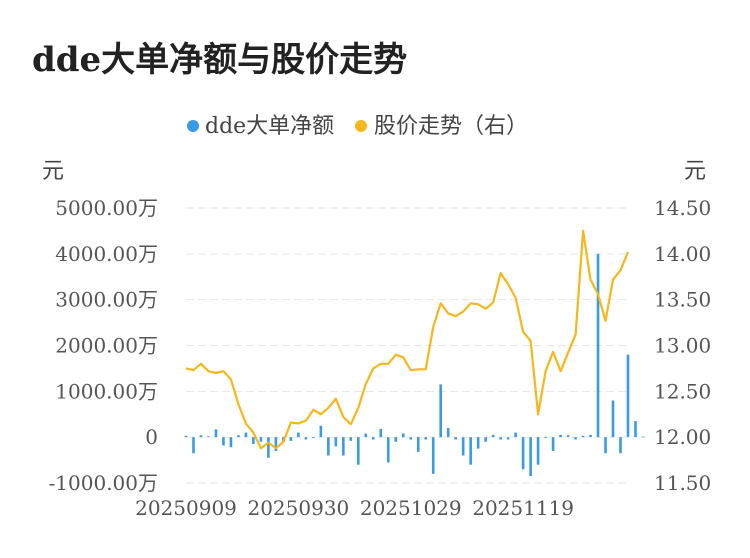 The image size is (750, 558). What do you see at coordinates (682, 483) in the screenshot?
I see `right-tick-label: 11.50` at bounding box center [682, 483].